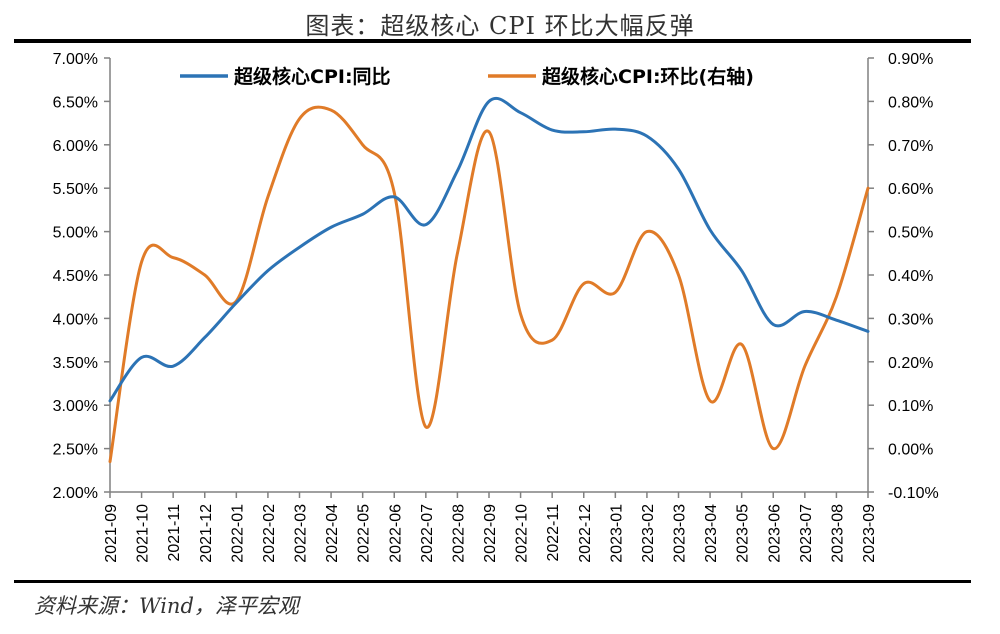 Image resolution: width=1000 pixels, height=634 pixels. What do you see at coordinates (206, 533) in the screenshot?
I see `x-tick-label: 2021-12` at bounding box center [206, 533].